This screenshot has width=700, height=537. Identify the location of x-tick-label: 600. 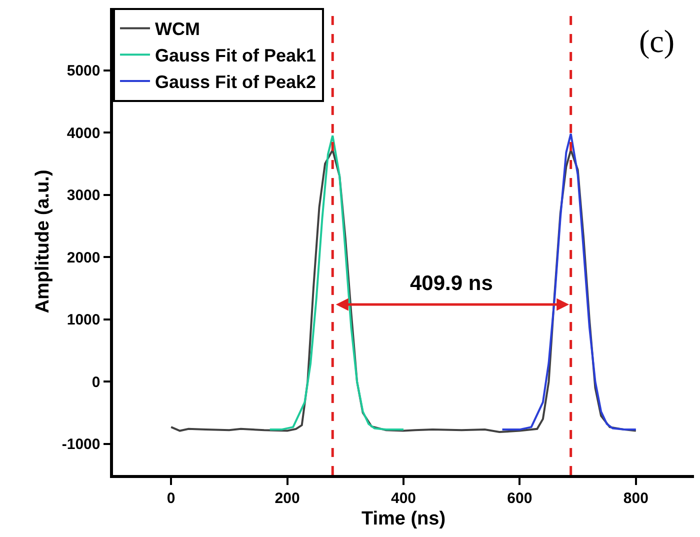
(519, 498).